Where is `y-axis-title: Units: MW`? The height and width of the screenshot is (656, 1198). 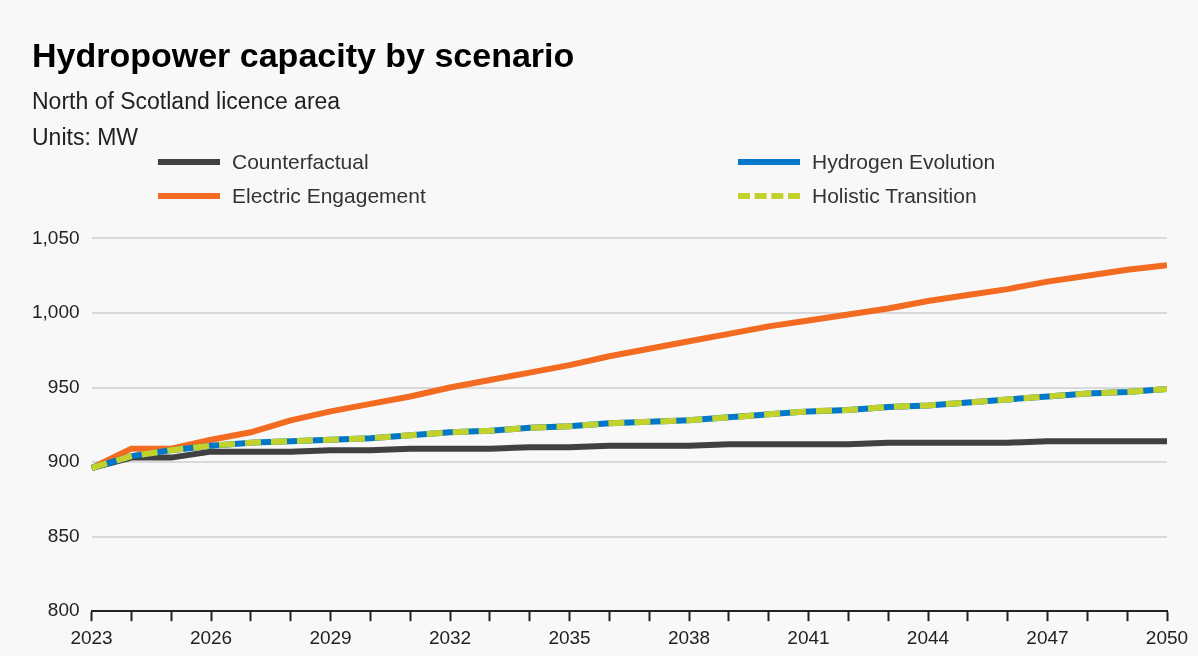 y-axis-title: Units: MW is located at coordinates (85, 137).